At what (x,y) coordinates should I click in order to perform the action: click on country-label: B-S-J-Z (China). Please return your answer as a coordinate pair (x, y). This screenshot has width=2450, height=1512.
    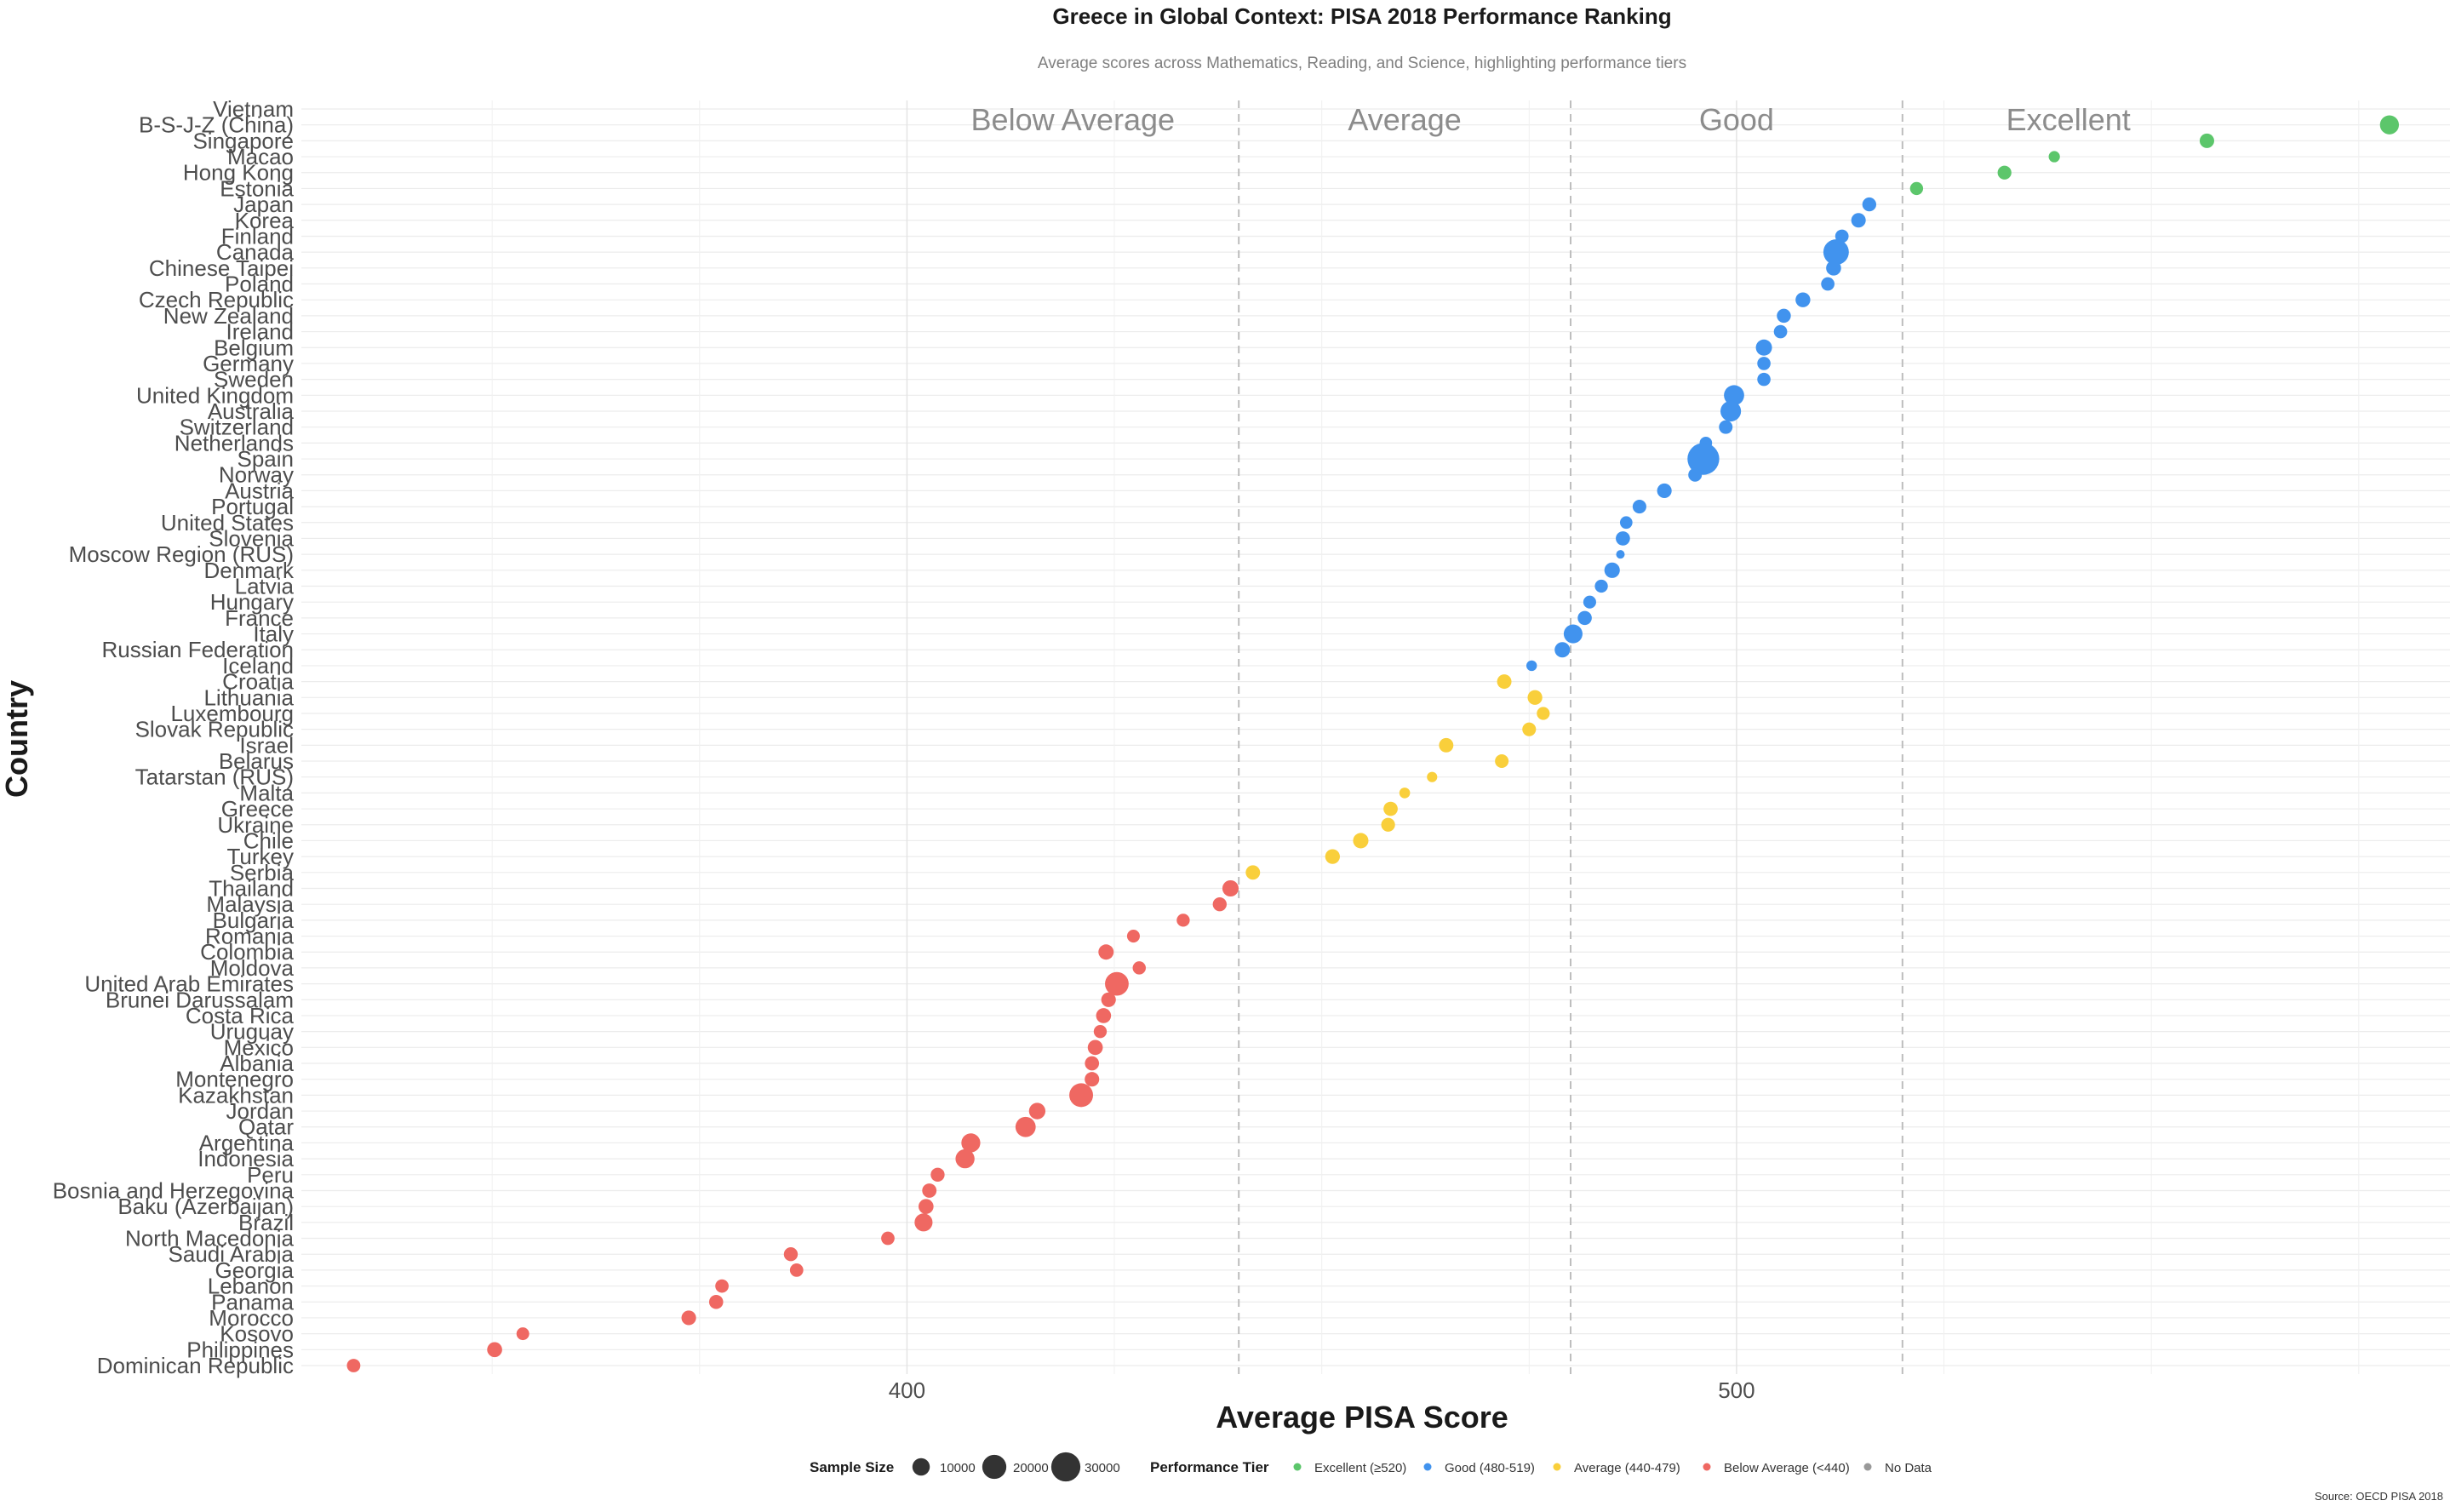
    Looking at the image, I should click on (217, 125).